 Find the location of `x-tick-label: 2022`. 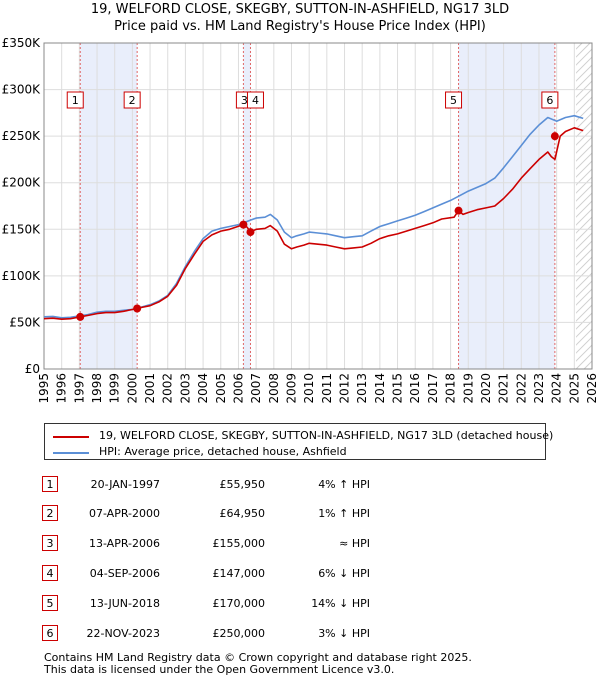

x-tick-label: 2022 is located at coordinates (521, 388).